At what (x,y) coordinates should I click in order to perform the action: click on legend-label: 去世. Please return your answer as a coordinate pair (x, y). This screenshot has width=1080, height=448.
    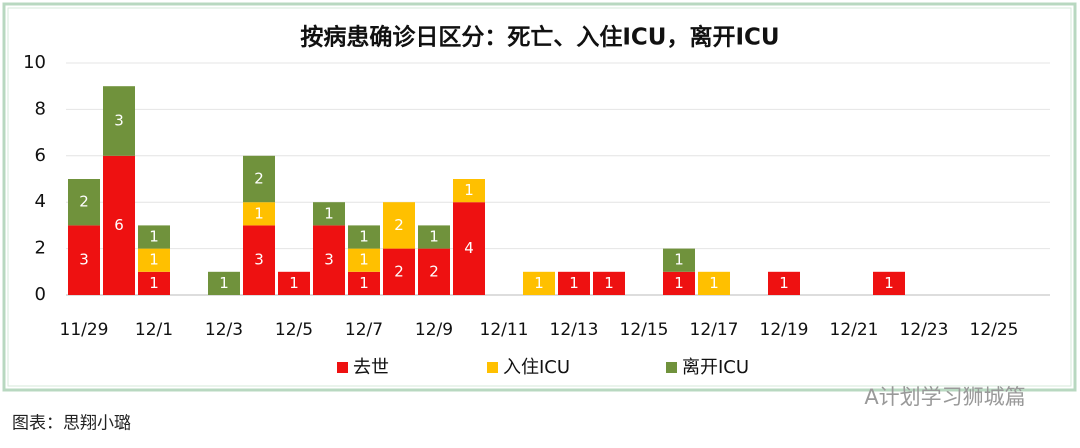
    Looking at the image, I should click on (371, 367).